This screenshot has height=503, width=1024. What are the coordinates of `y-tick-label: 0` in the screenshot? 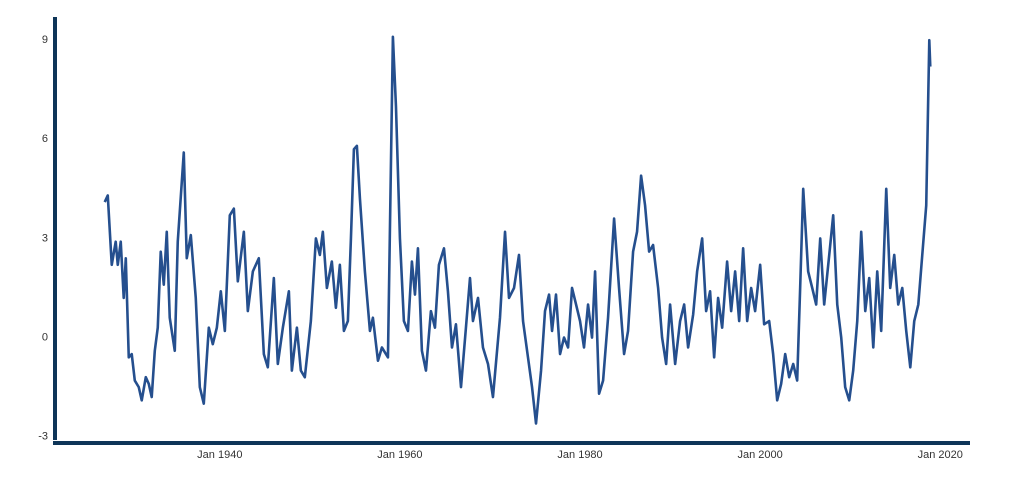 It's located at (45, 337).